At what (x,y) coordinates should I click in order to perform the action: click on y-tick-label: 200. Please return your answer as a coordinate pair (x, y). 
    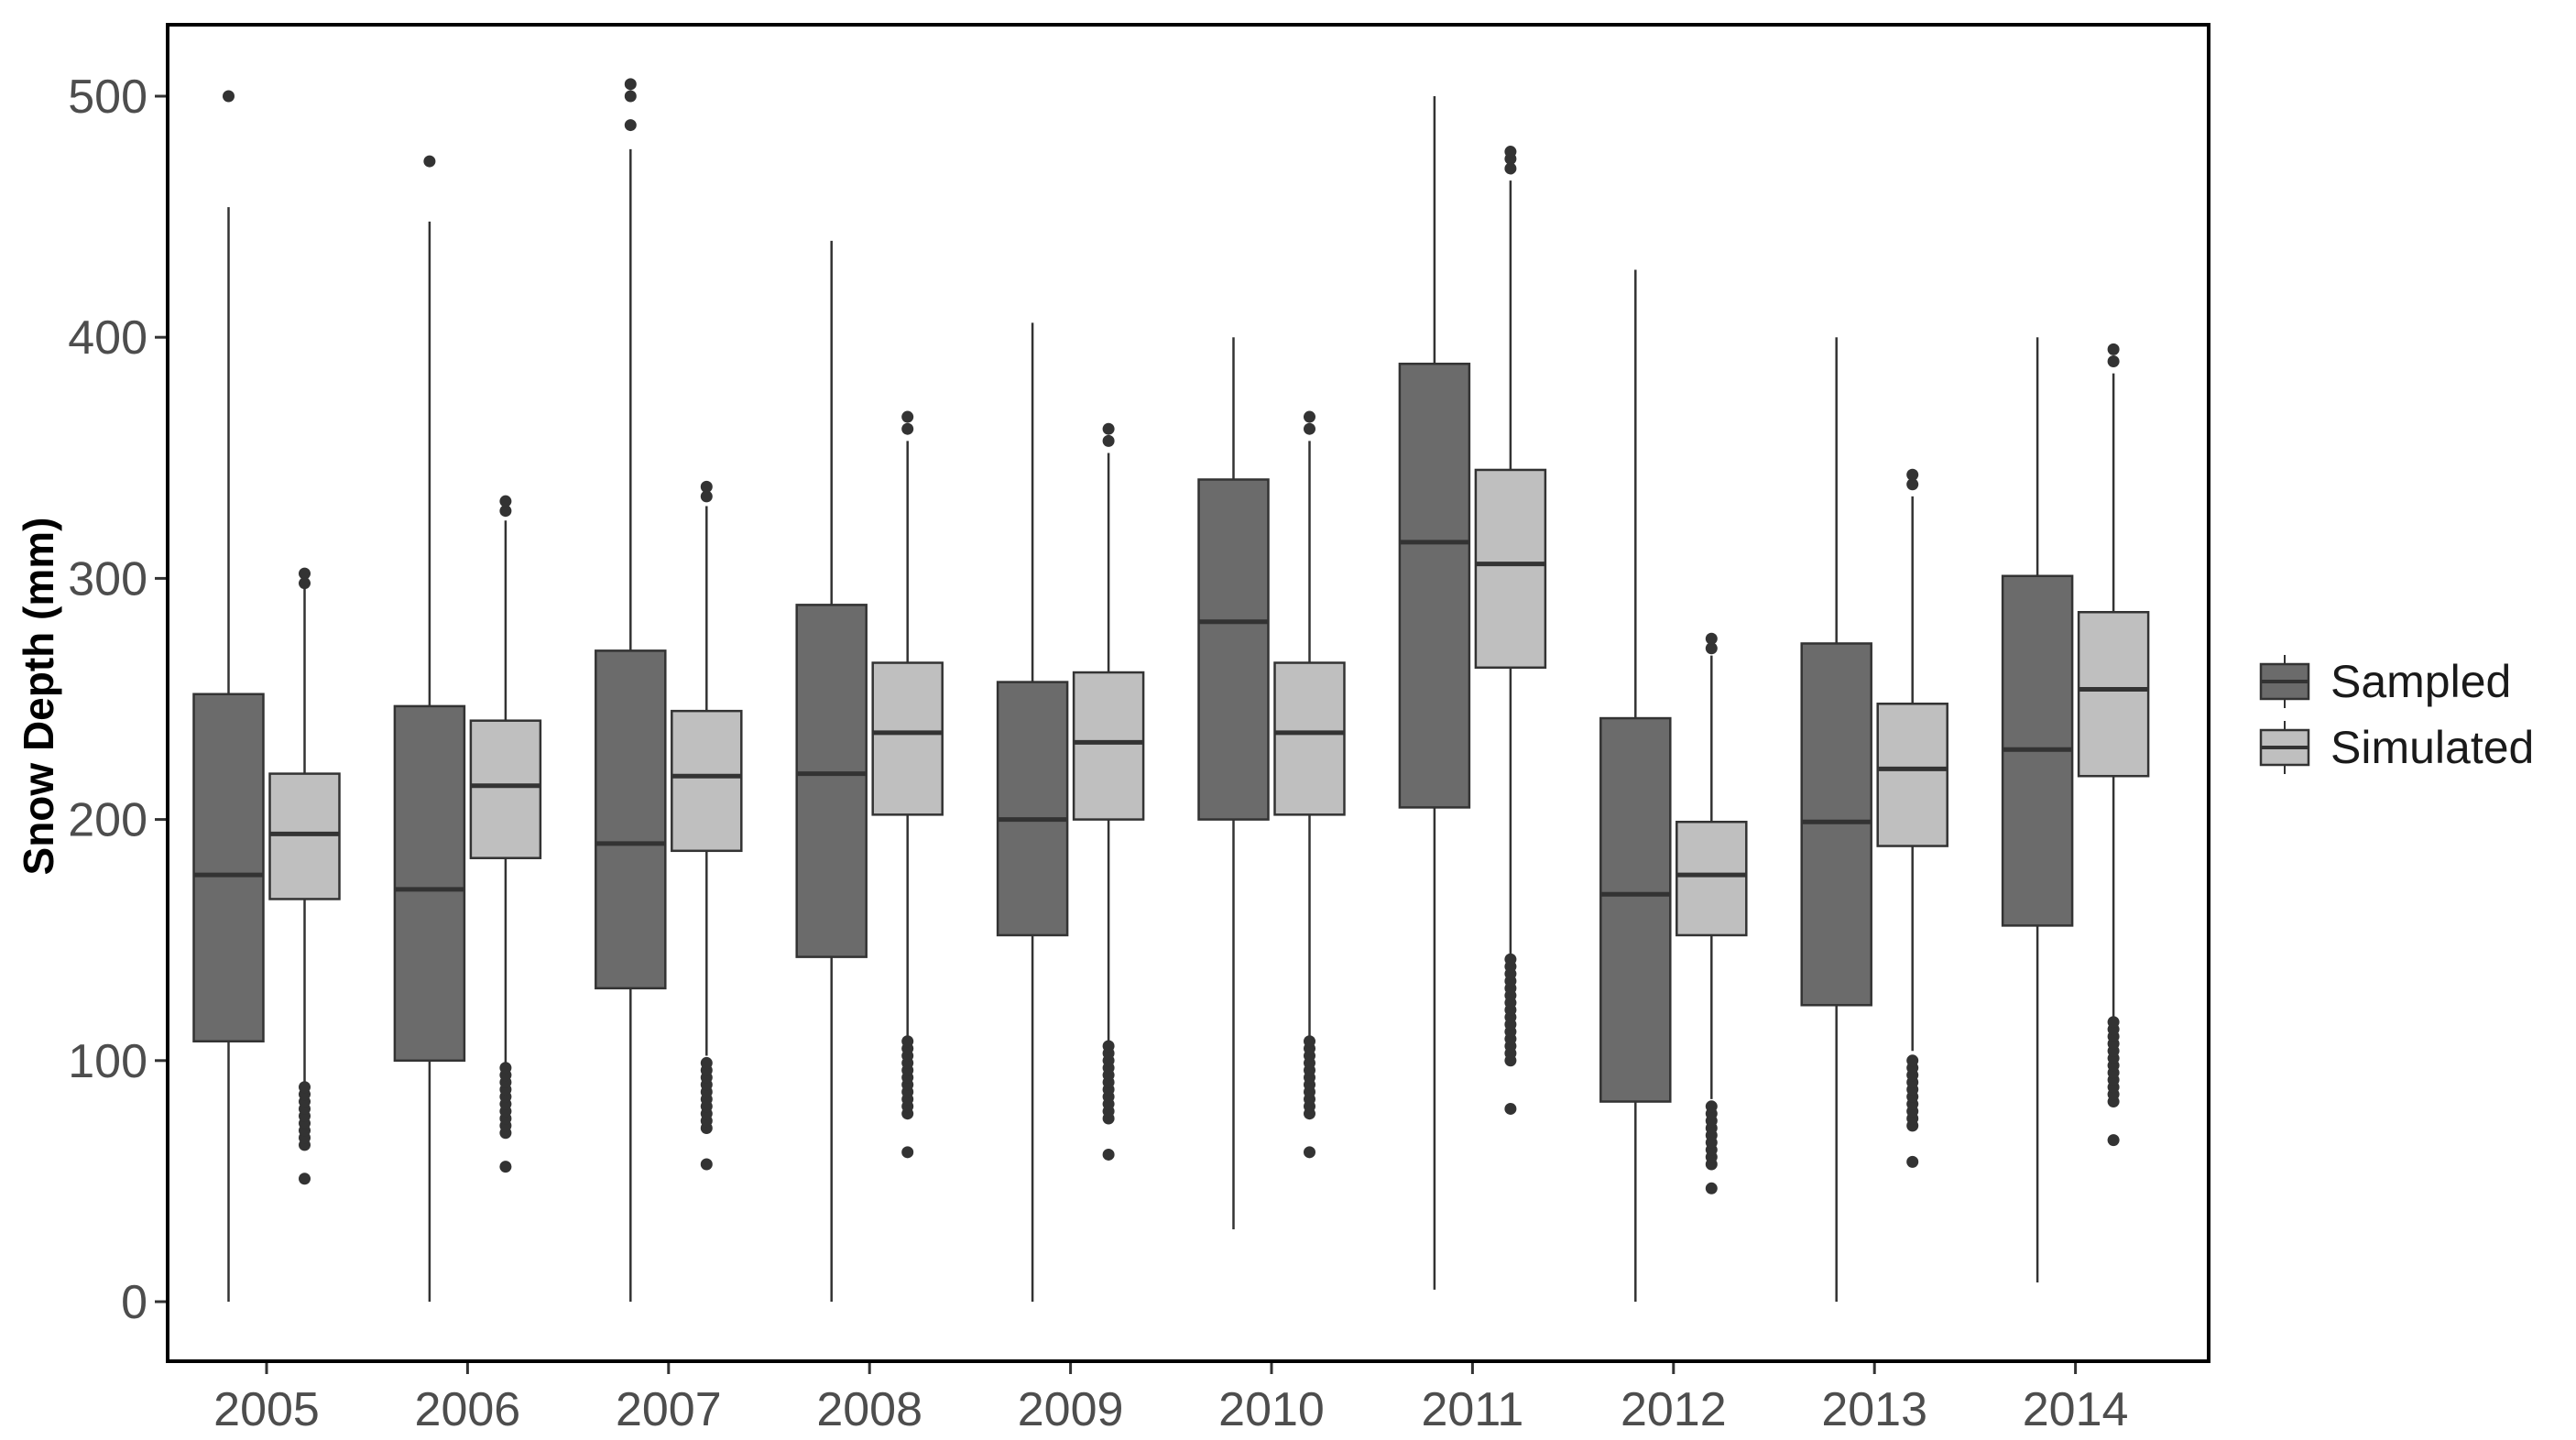
    Looking at the image, I should click on (108, 820).